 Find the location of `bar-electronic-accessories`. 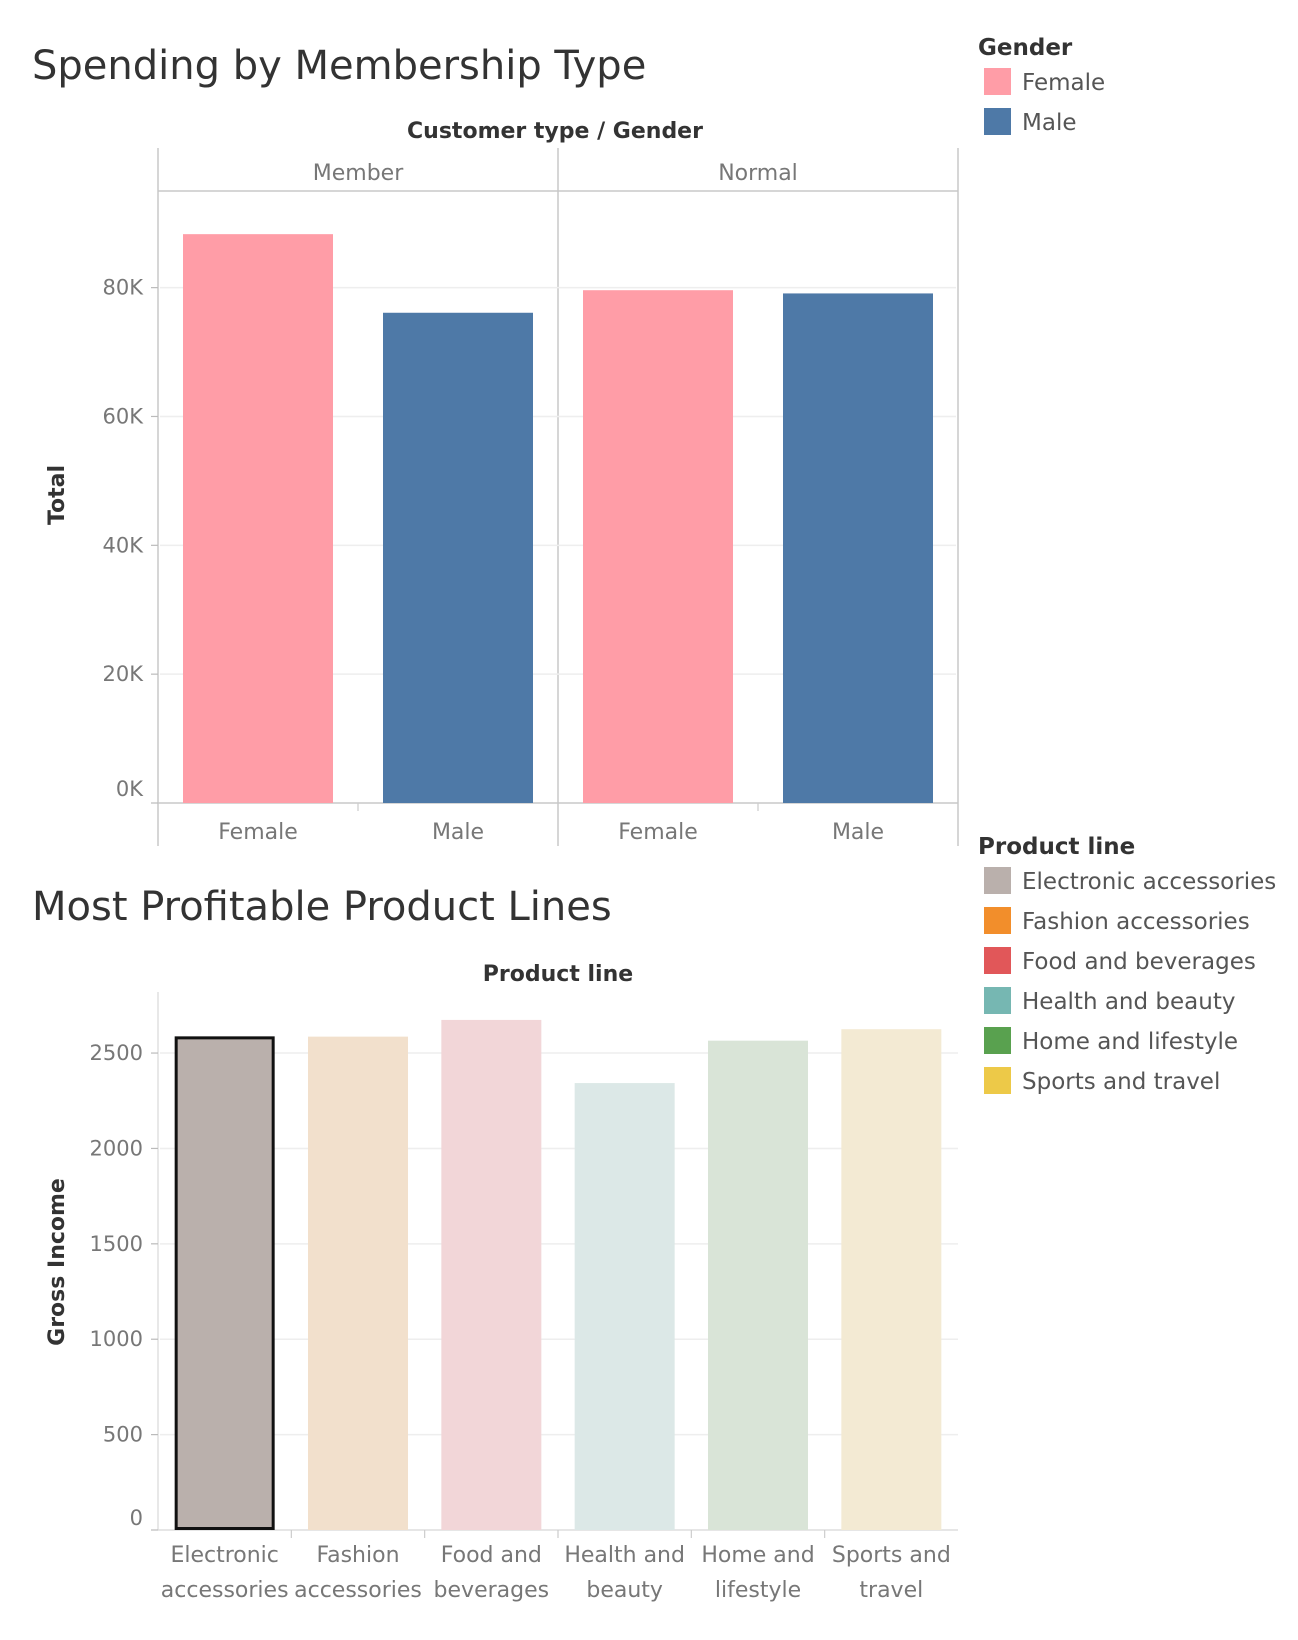

bar-electronic-accessories is located at coordinates (224, 1283).